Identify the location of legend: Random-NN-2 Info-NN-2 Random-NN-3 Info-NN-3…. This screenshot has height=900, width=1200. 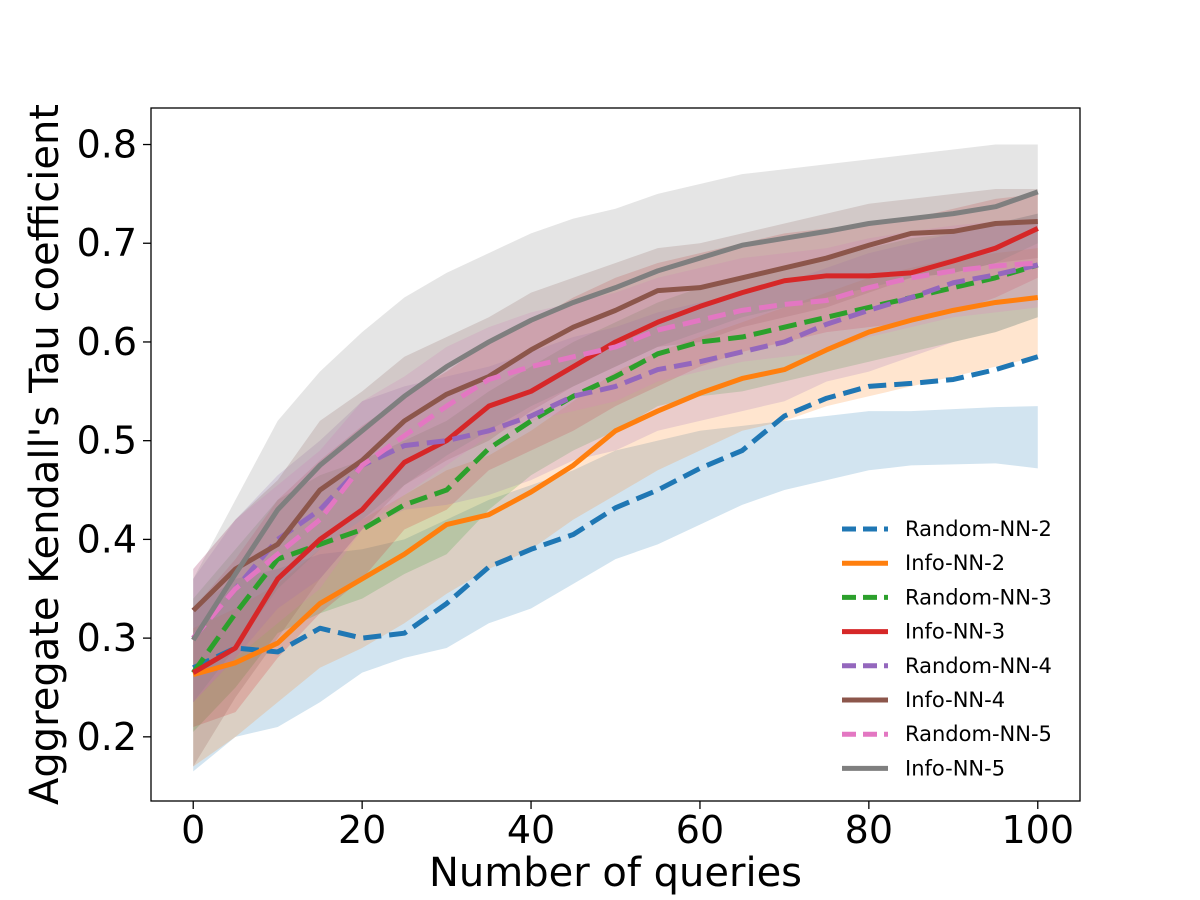
(947, 648).